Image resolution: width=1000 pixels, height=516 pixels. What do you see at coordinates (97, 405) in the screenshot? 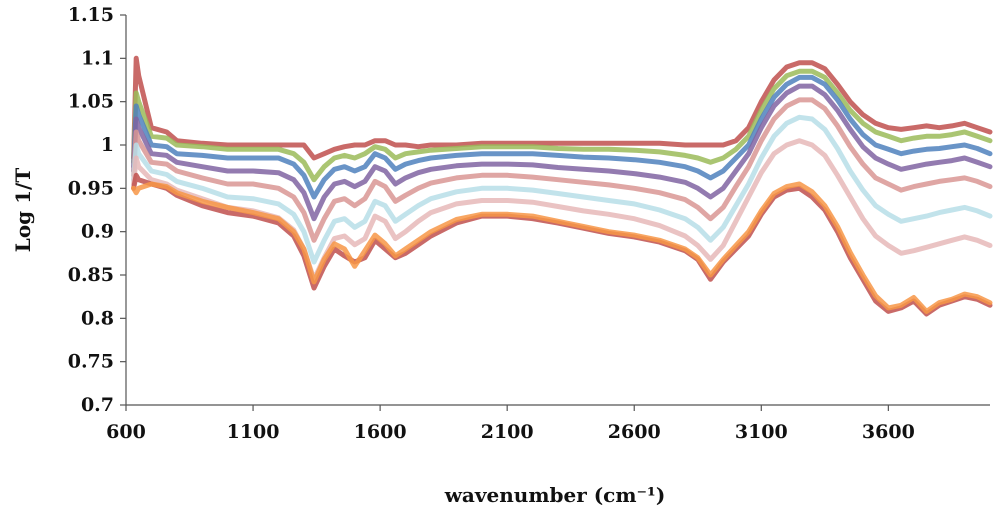
I see `y-tick-label: 0.7` at bounding box center [97, 405].